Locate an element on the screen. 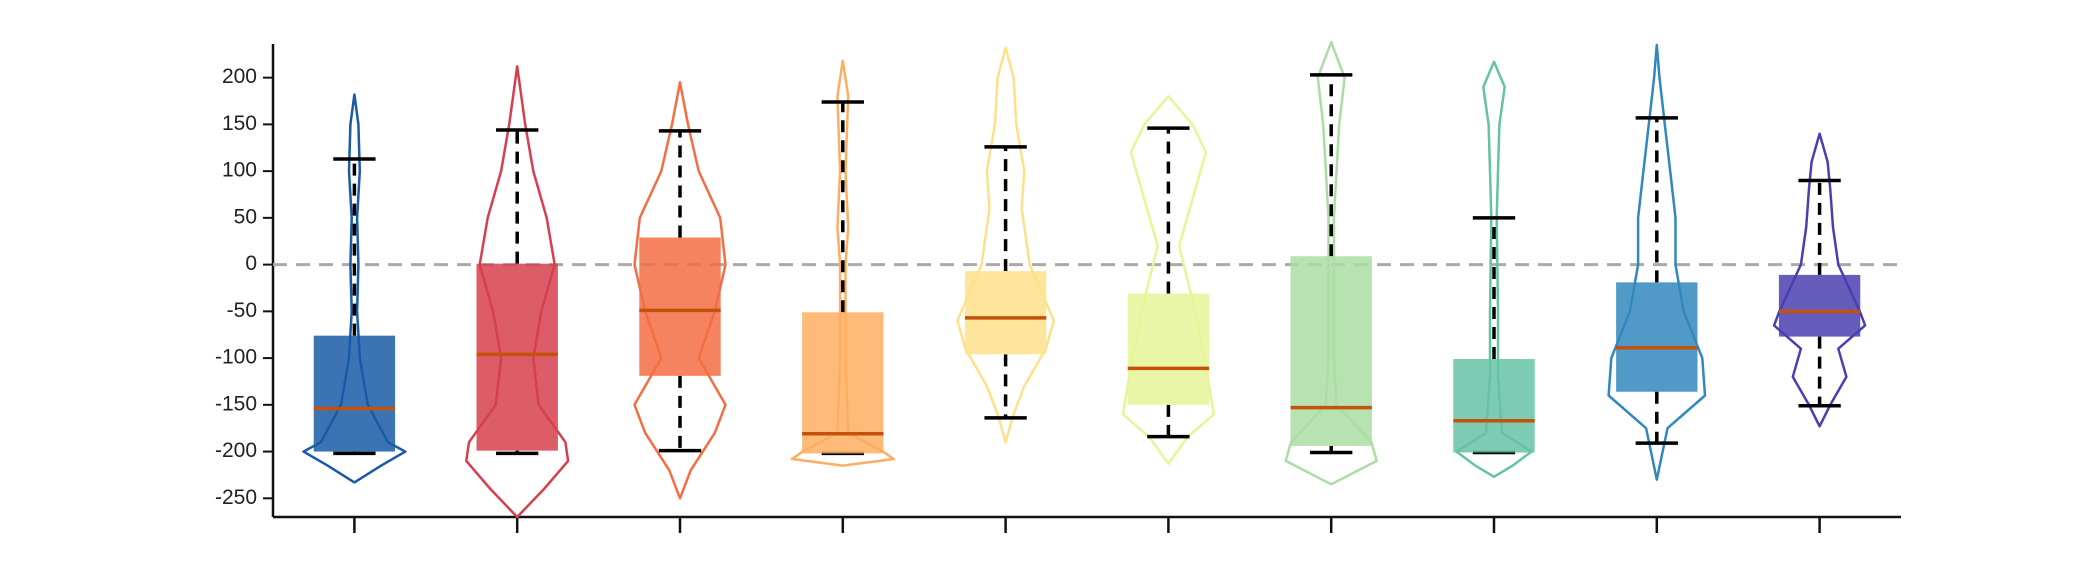 The image size is (2100, 582). y-tick-label: 150 is located at coordinates (239, 123).